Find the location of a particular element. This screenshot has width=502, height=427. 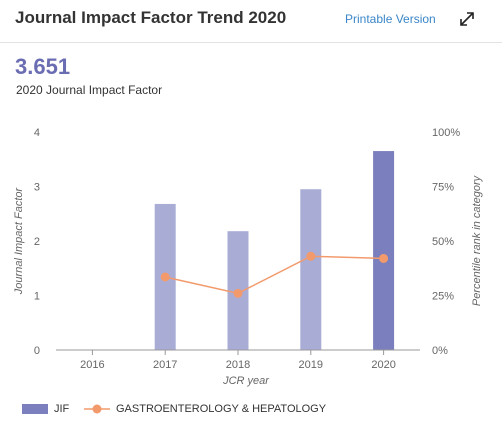

y2-tick-label: 100% is located at coordinates (446, 133).